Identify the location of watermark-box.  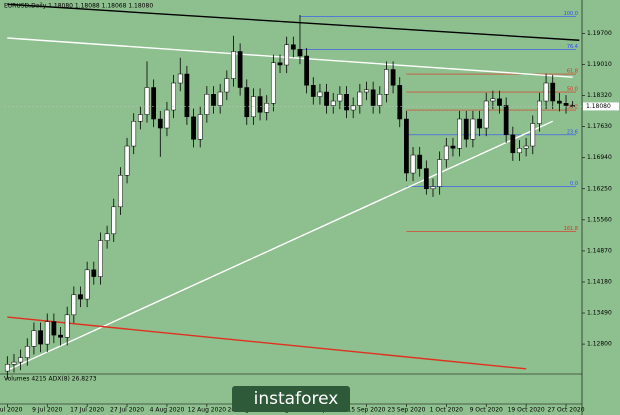
(291, 399).